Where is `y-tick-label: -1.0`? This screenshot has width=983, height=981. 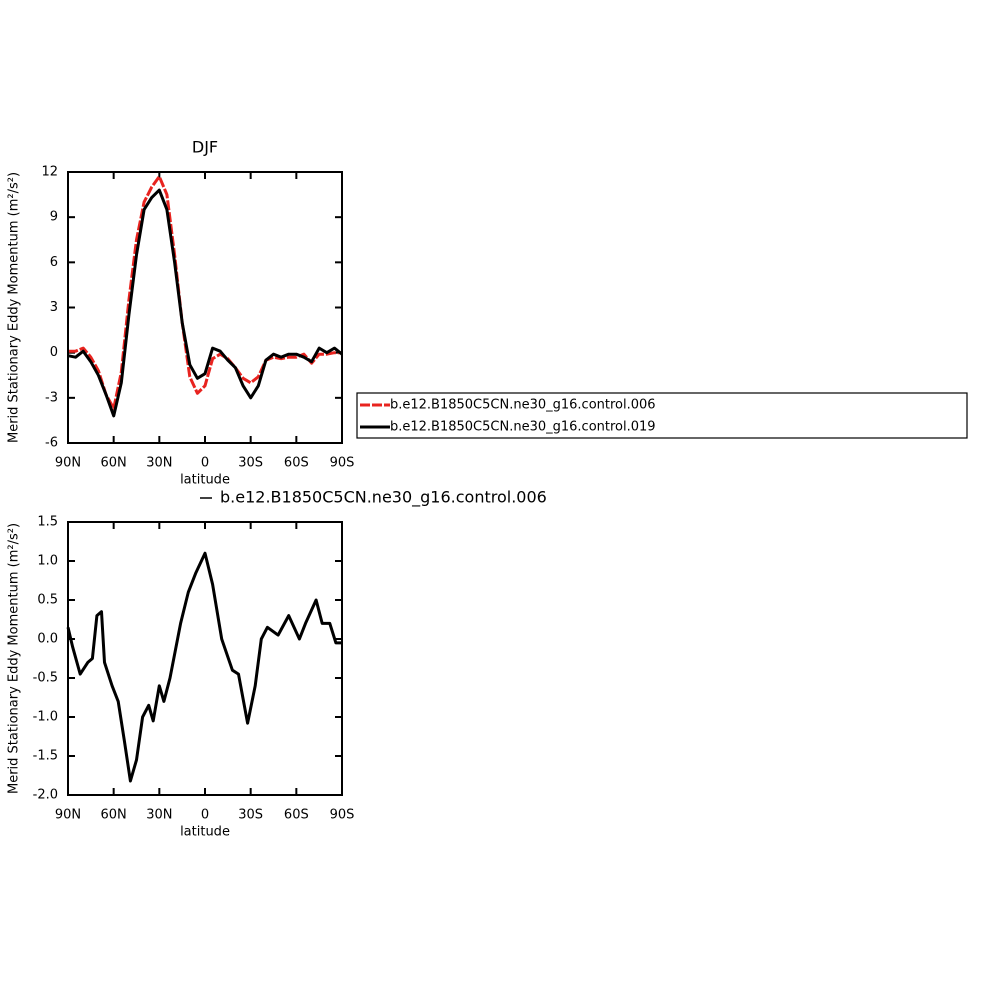
y-tick-label: -1.0 is located at coordinates (45, 717).